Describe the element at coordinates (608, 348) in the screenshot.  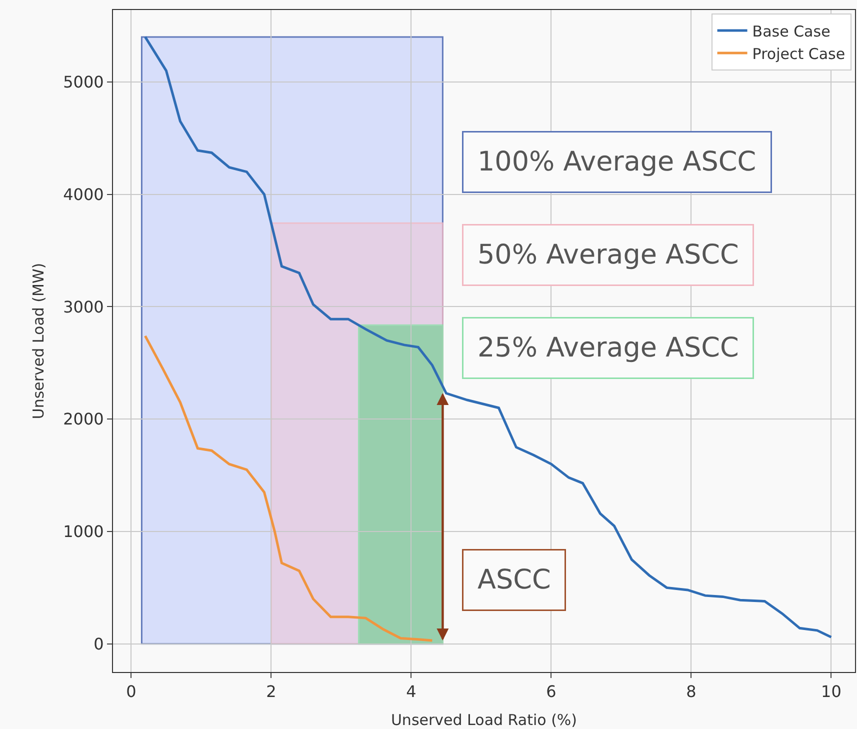
I see `band-label: 25% Average ASCC` at that location.